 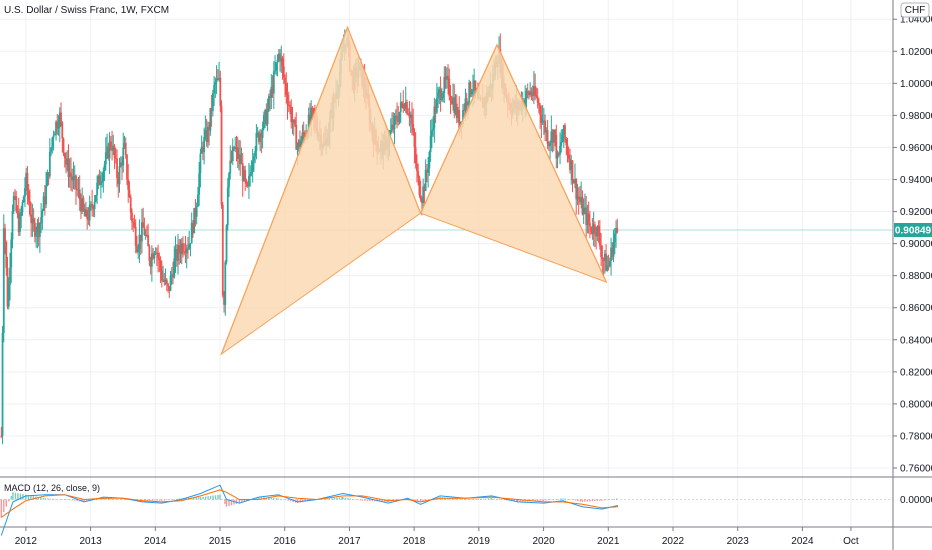 What do you see at coordinates (915, 10) in the screenshot?
I see `currency-badge: CHF` at bounding box center [915, 10].